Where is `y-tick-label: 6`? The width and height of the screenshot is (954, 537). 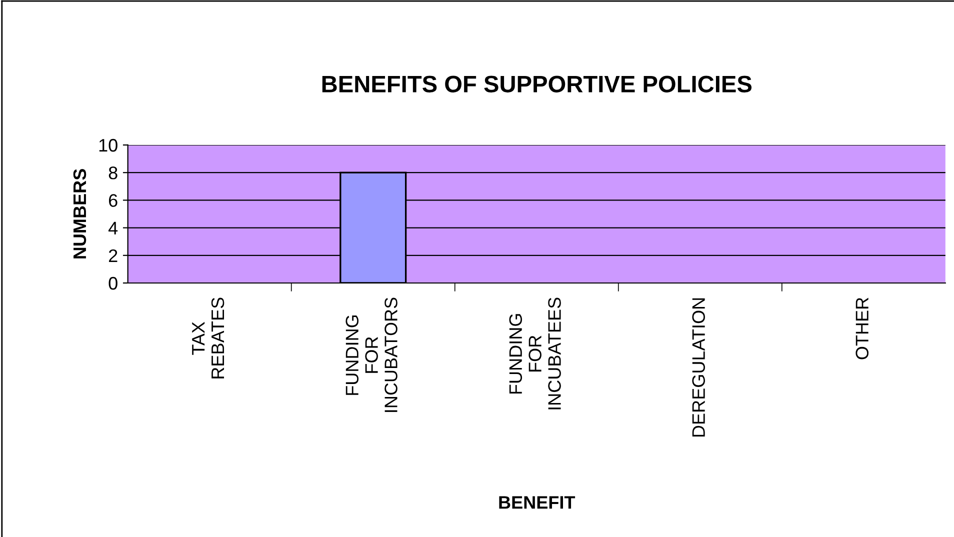
y-tick-label: 6 is located at coordinates (113, 200).